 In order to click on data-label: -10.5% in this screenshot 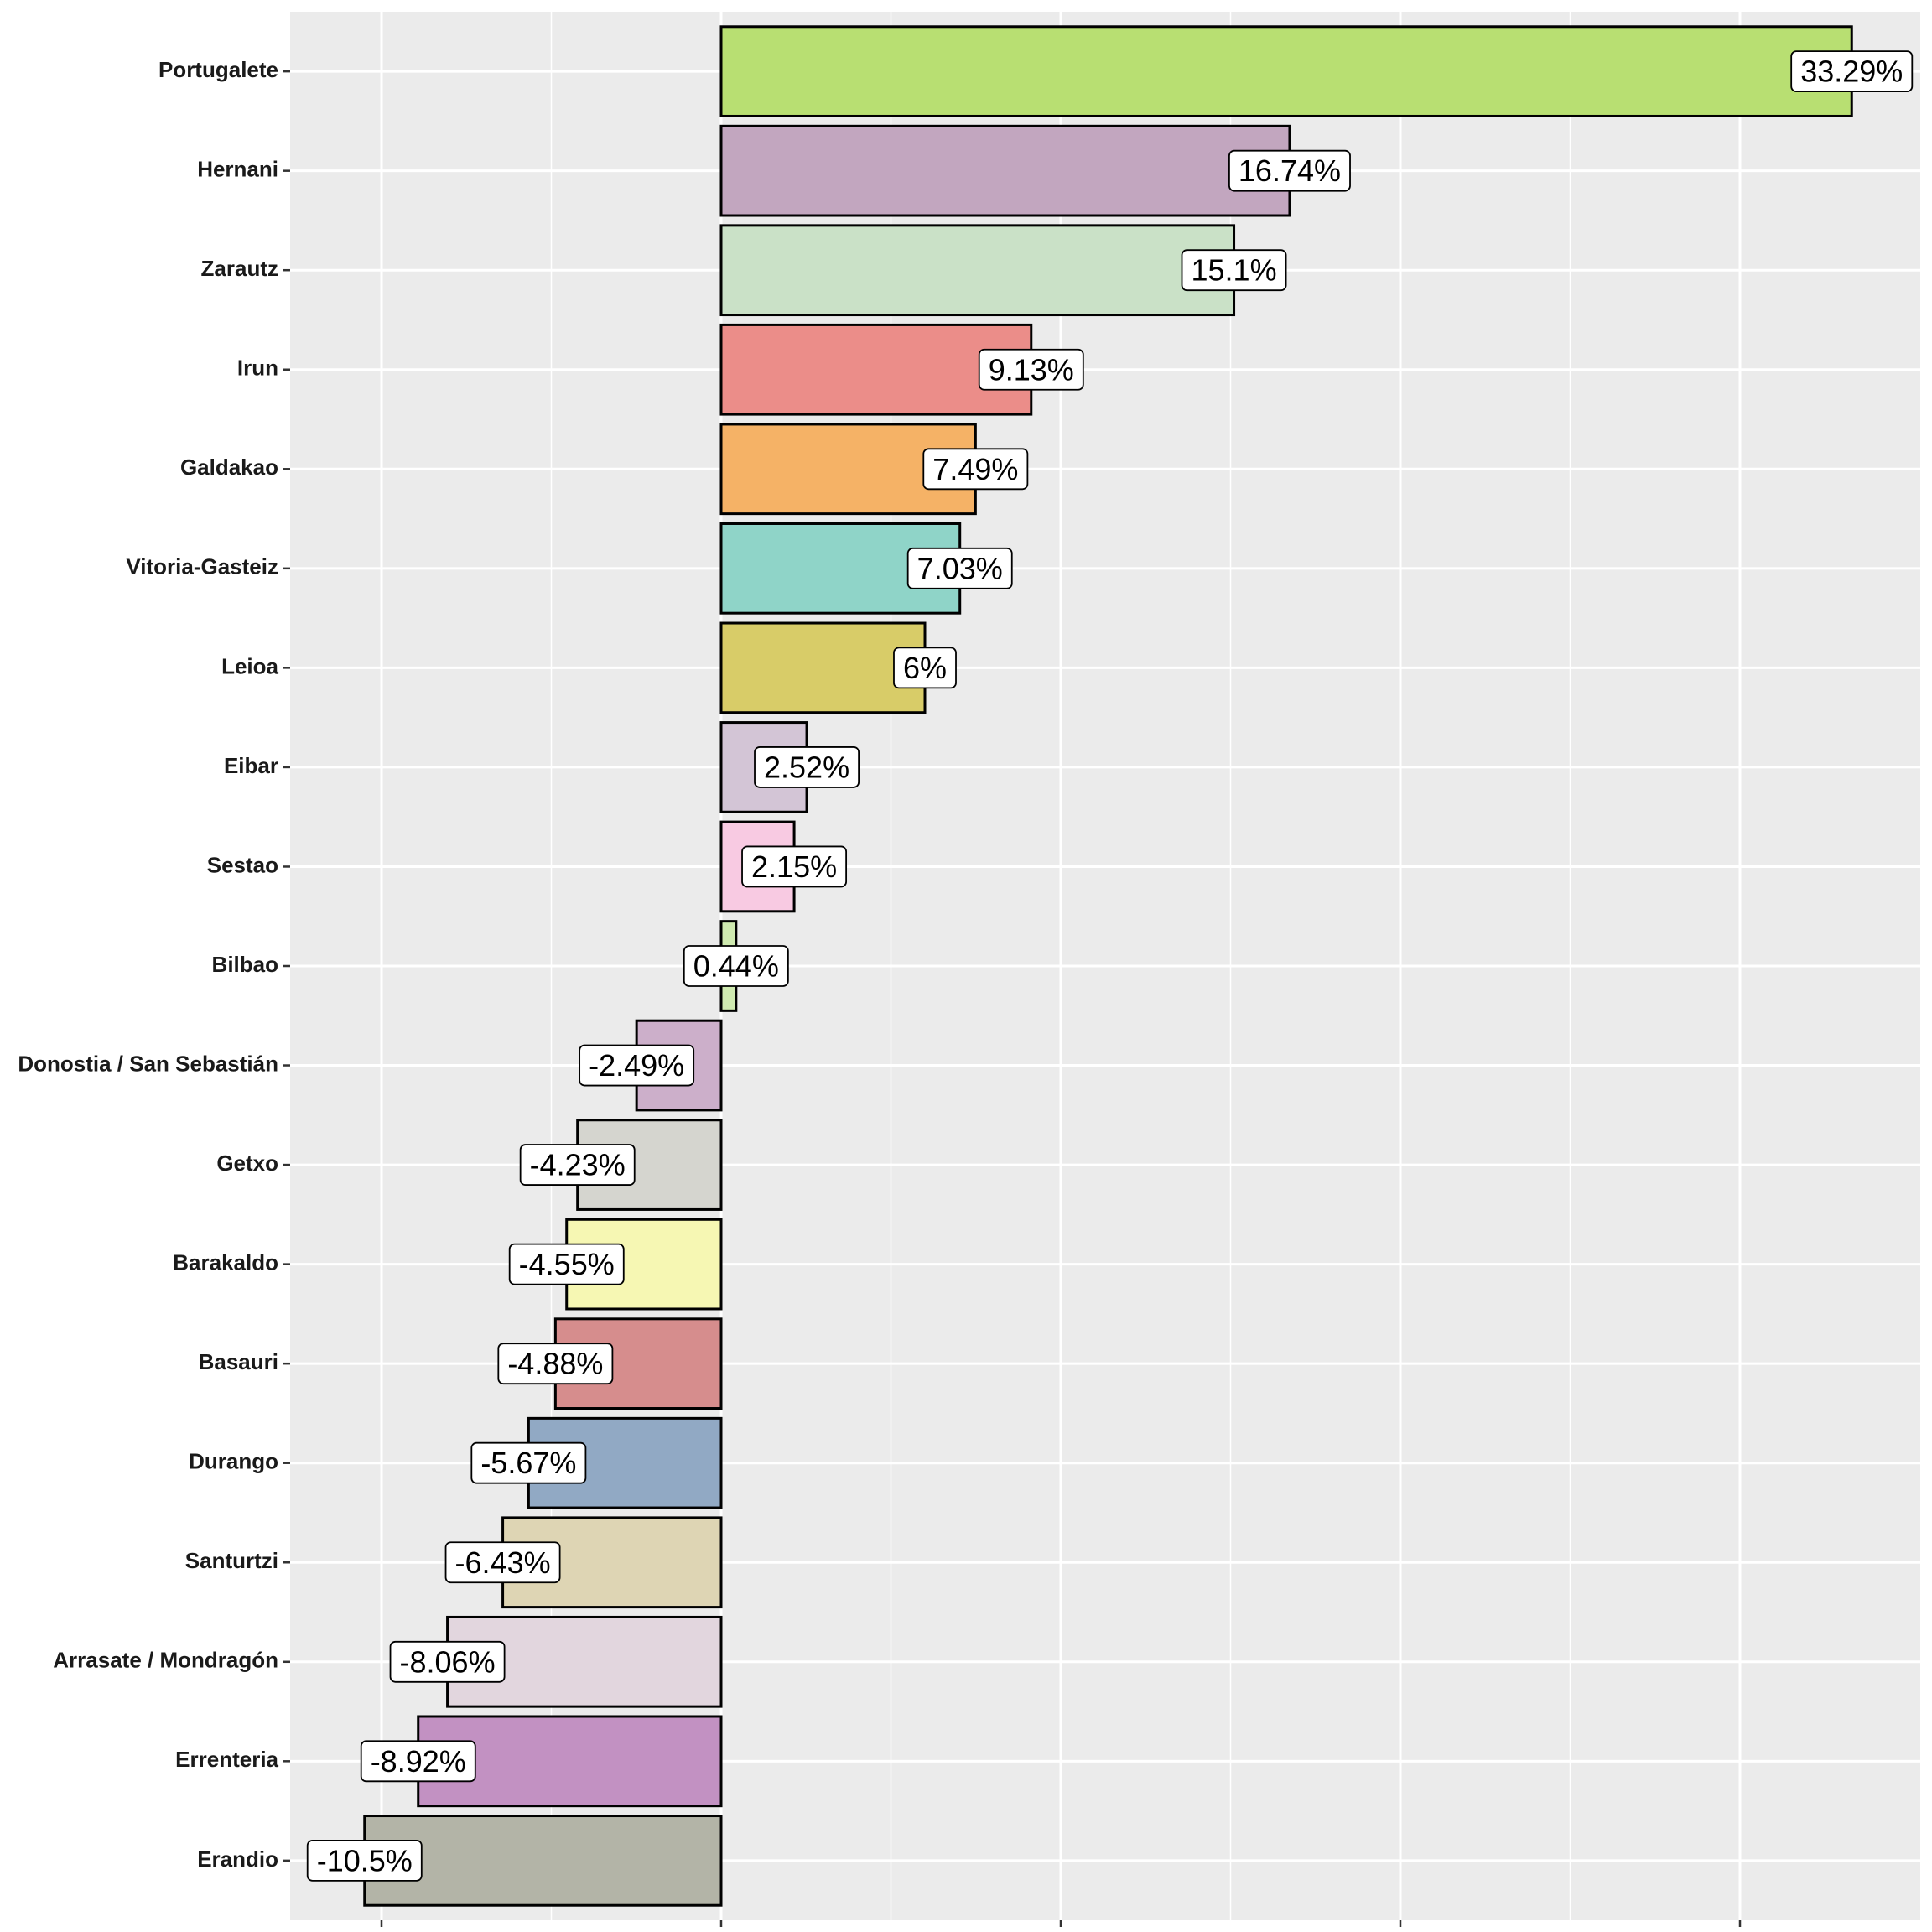, I will do `click(364, 1860)`.